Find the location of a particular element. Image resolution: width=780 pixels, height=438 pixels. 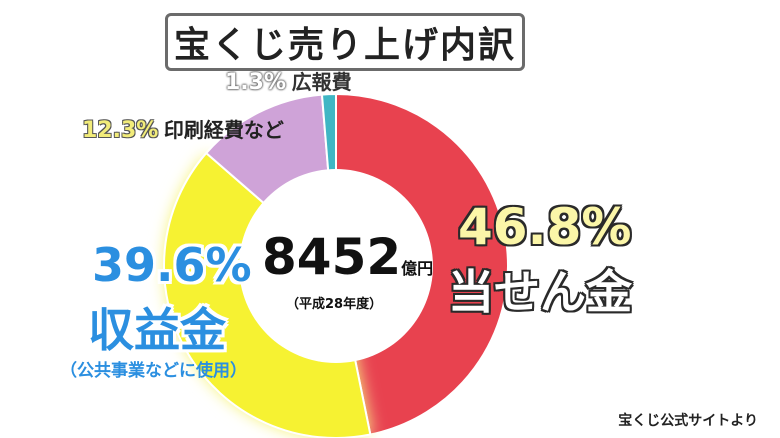

chart-title: 宝くじ売り上げ内訳 is located at coordinates (345, 42).